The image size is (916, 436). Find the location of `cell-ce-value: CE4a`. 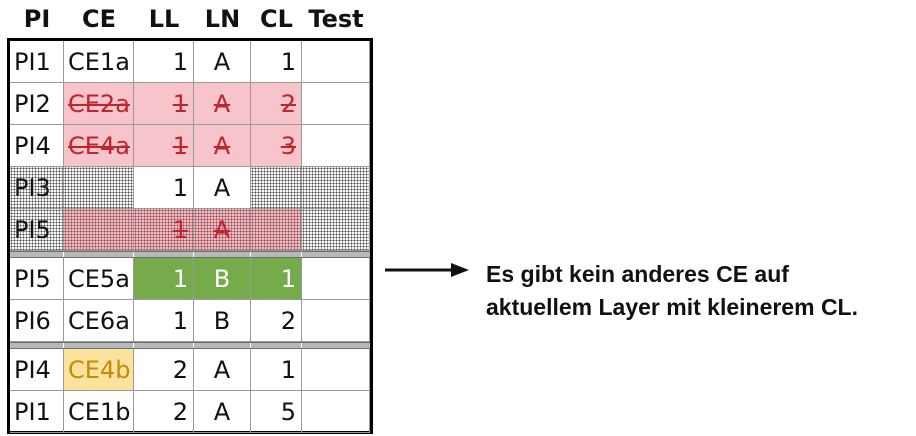

cell-ce-value: CE4a is located at coordinates (99, 145).